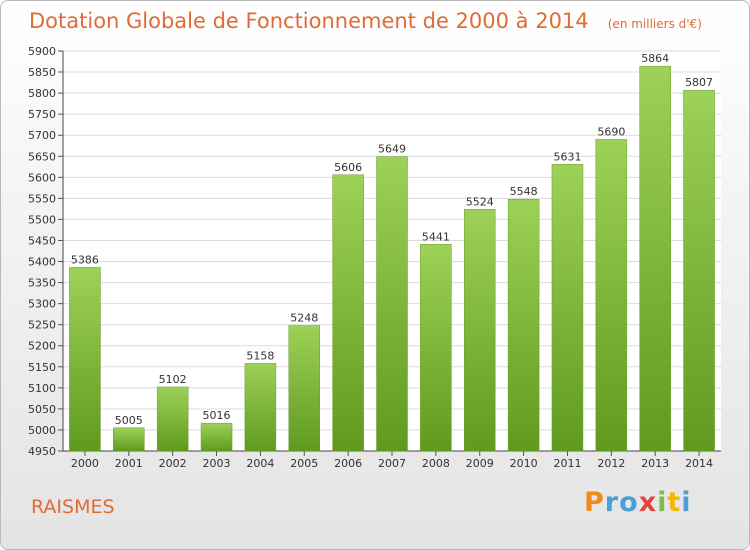  Describe the element at coordinates (42, 283) in the screenshot. I see `y-tick-label: 5350` at that location.